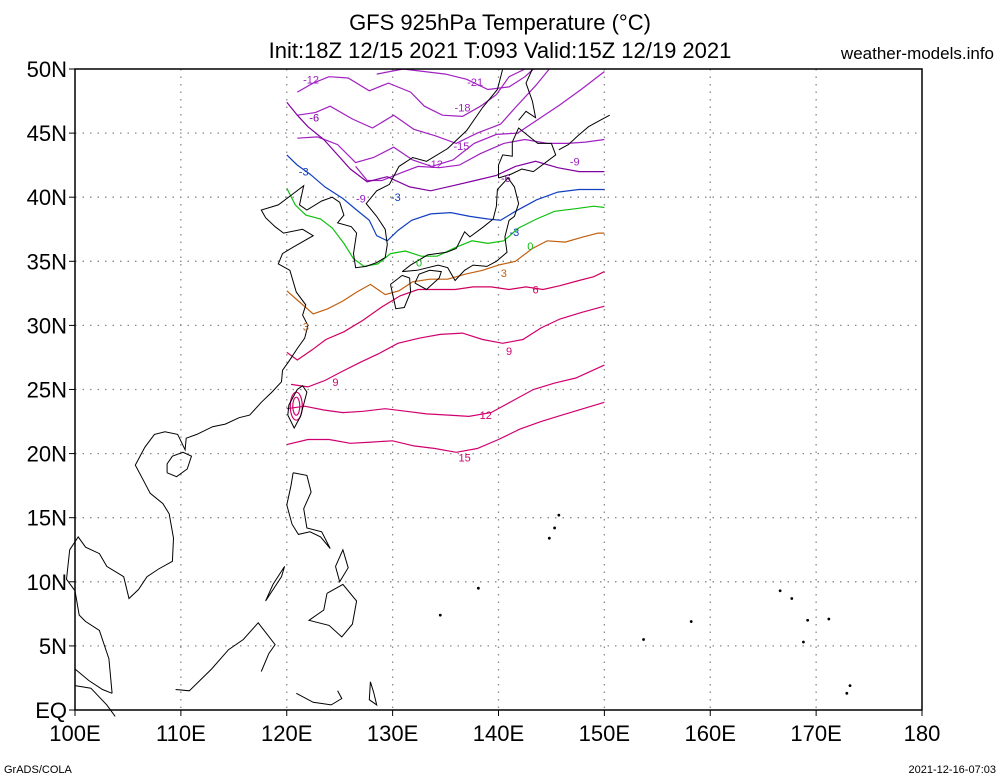 The height and width of the screenshot is (779, 1000). Describe the element at coordinates (952, 770) in the screenshot. I see `footer-right: 2021-12-16-07:03` at that location.